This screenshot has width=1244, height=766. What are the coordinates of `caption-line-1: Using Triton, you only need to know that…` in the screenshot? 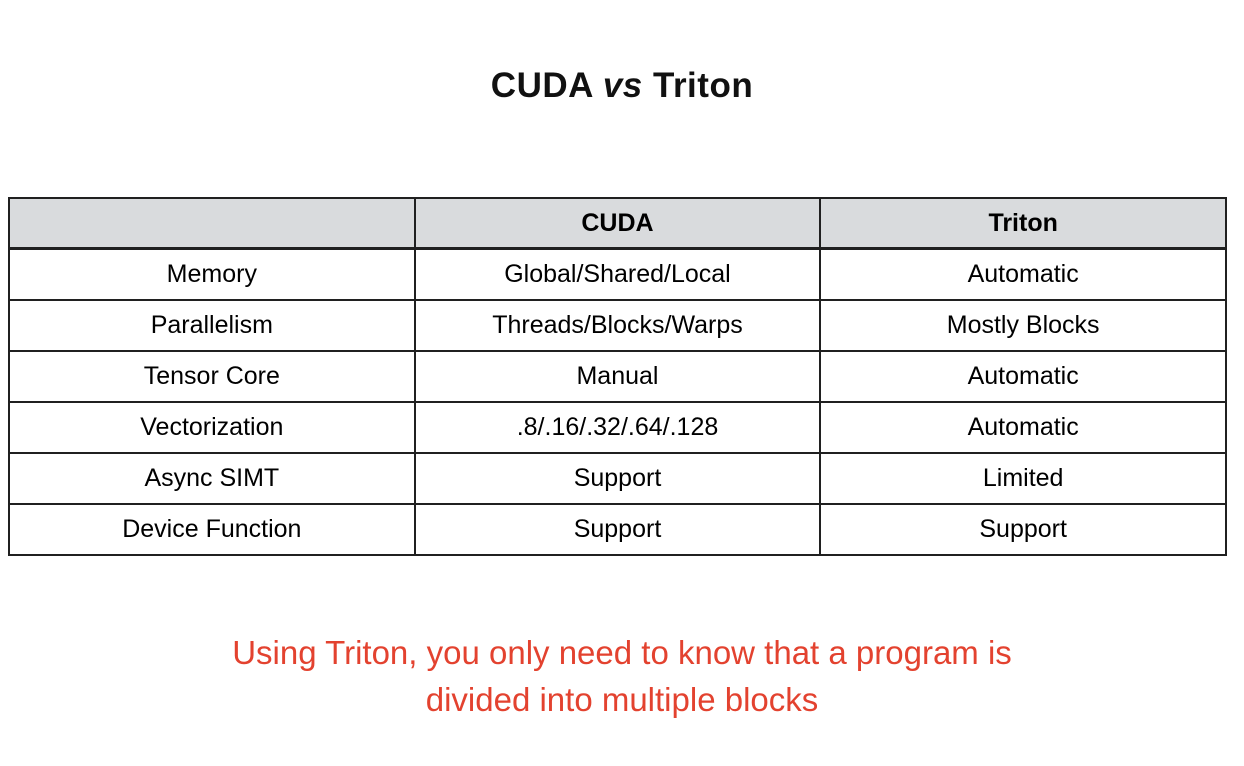 It's located at (622, 652).